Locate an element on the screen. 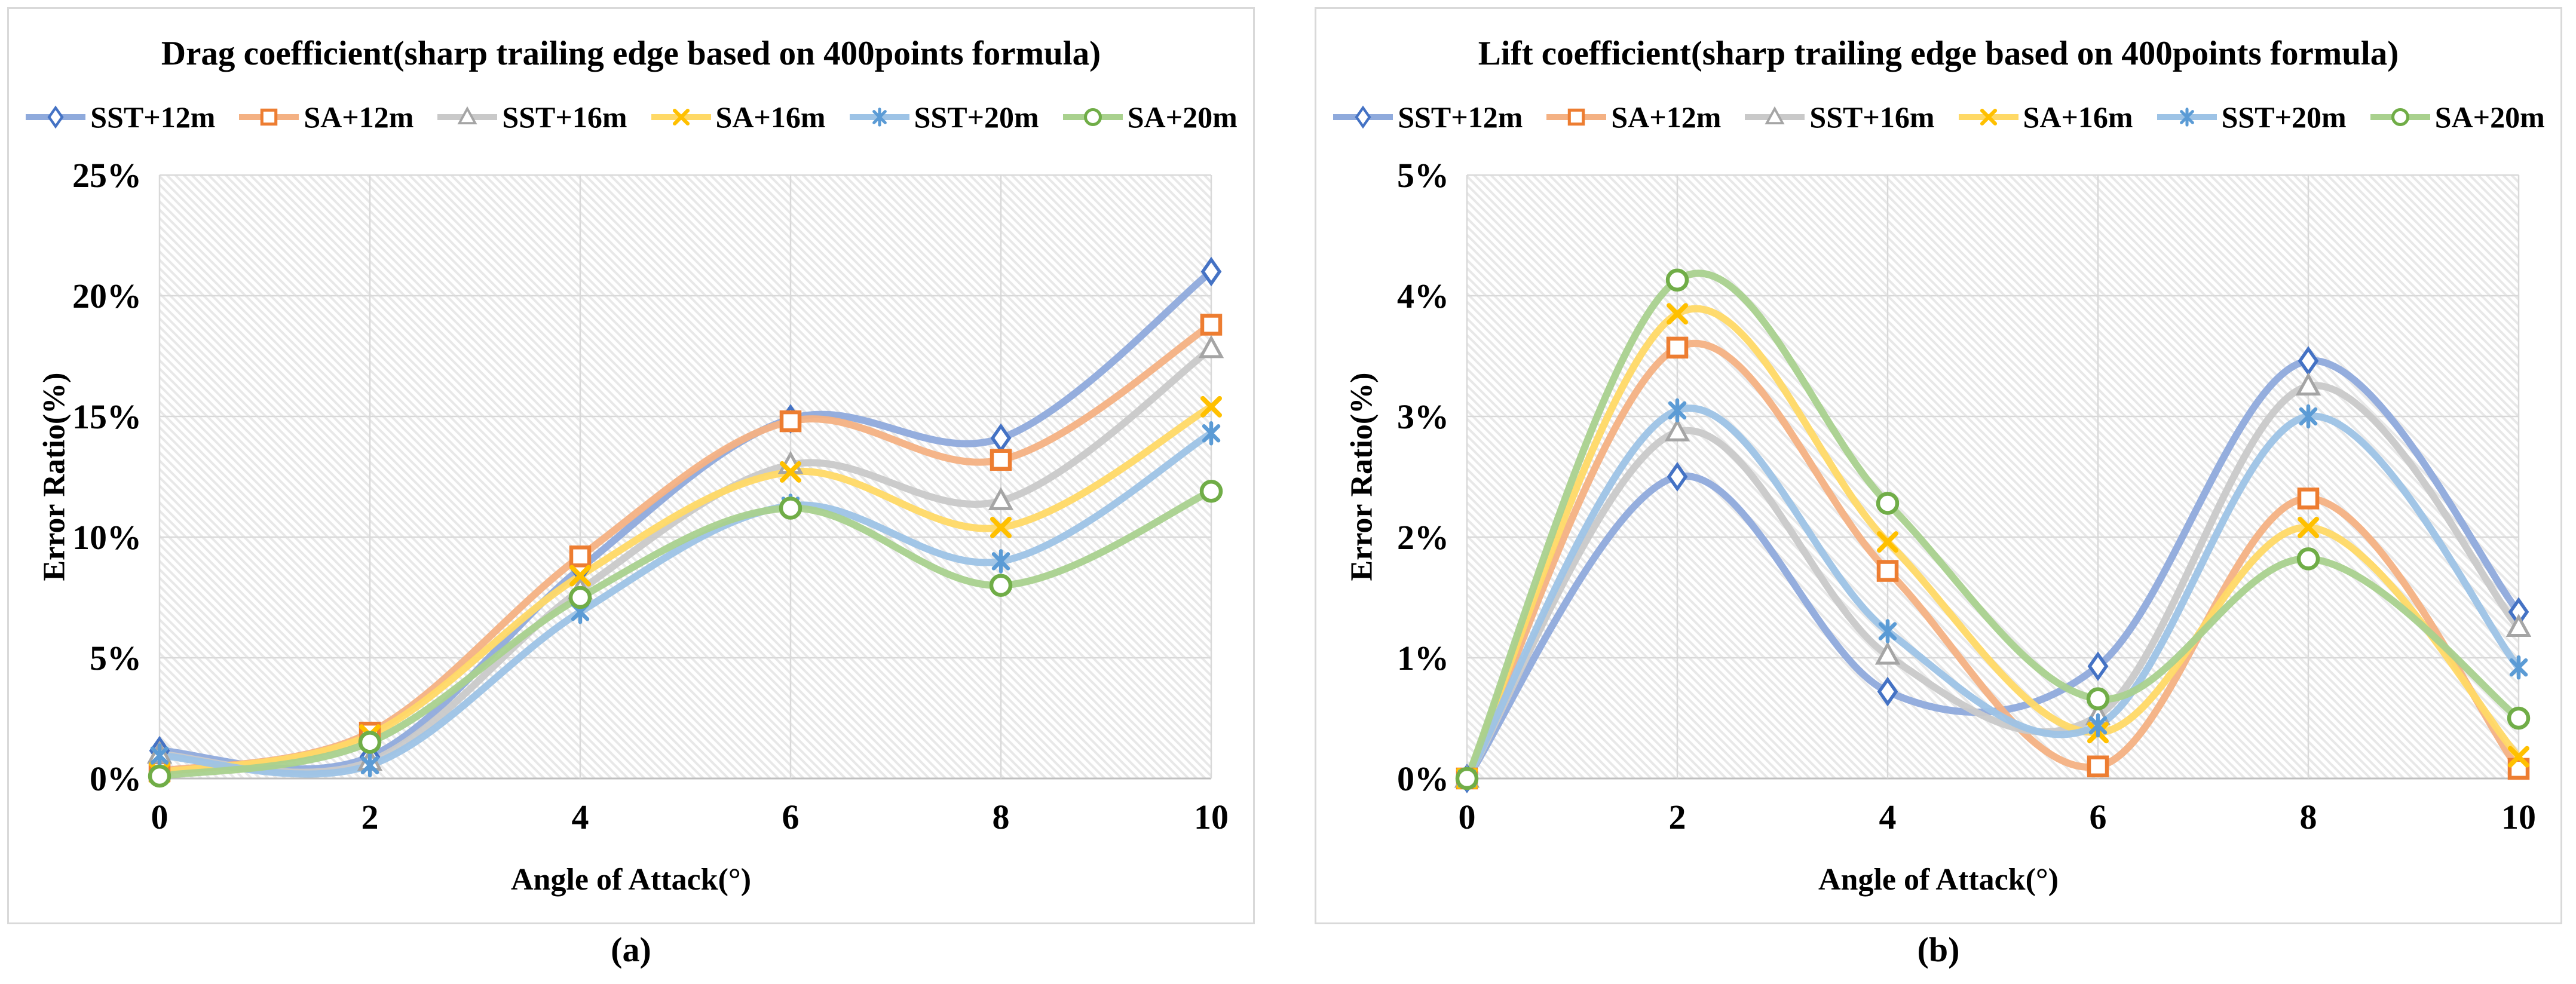 Image resolution: width=2576 pixels, height=984 pixels. legend-item-SA+20m: SA+20m is located at coordinates (2457, 117).